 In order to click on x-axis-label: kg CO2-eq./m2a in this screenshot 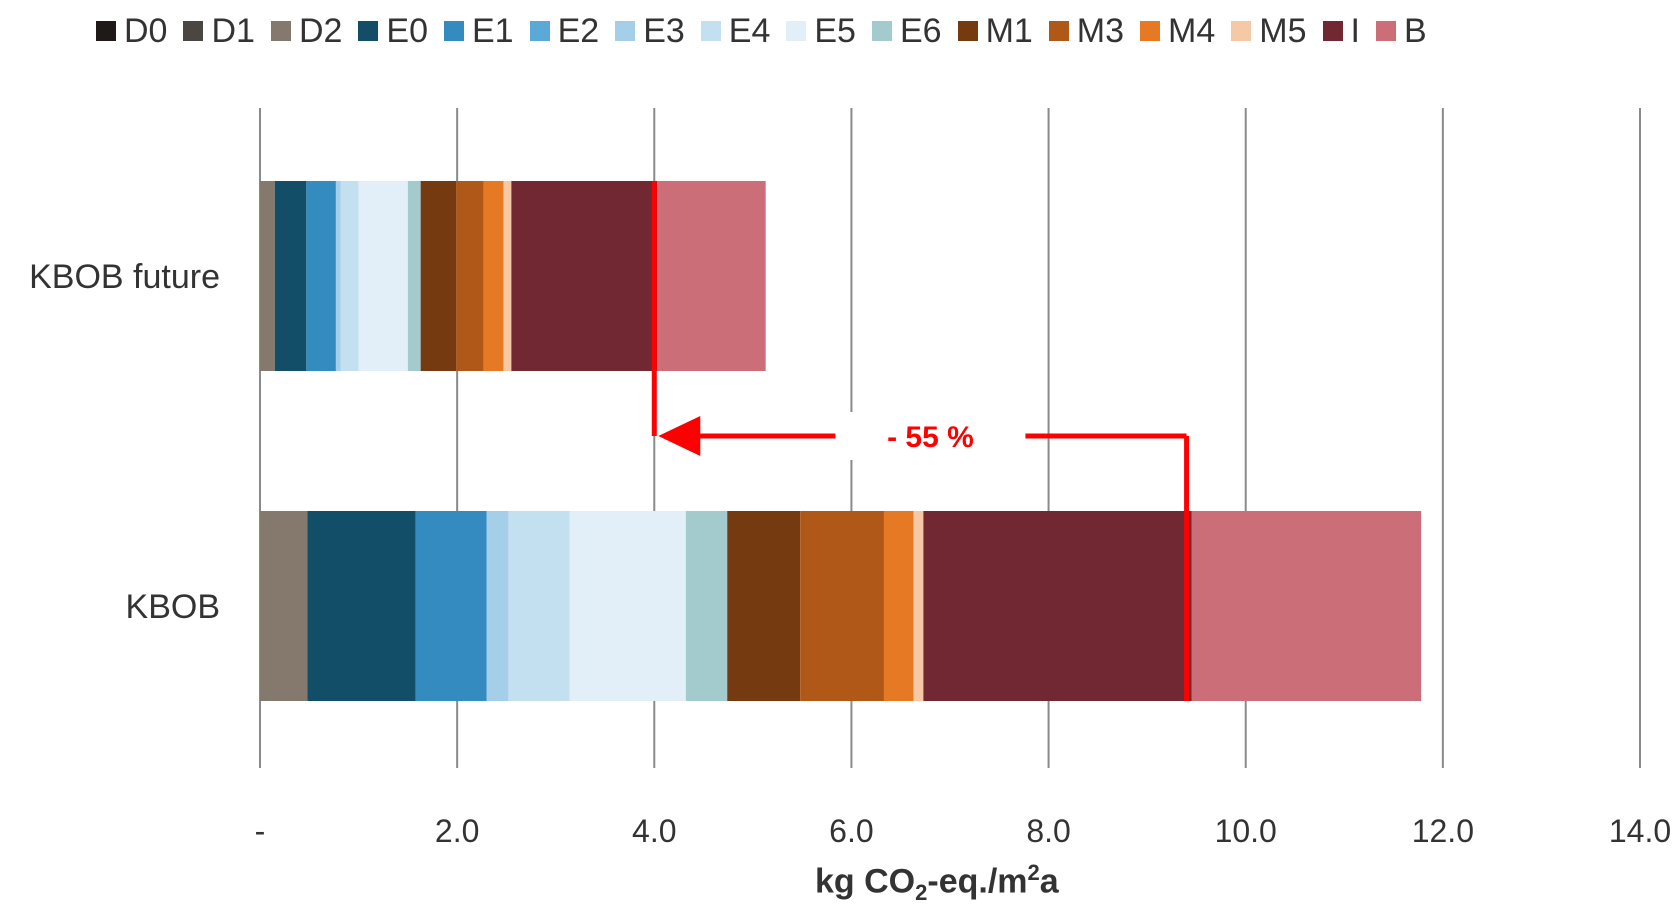, I will do `click(937, 883)`.